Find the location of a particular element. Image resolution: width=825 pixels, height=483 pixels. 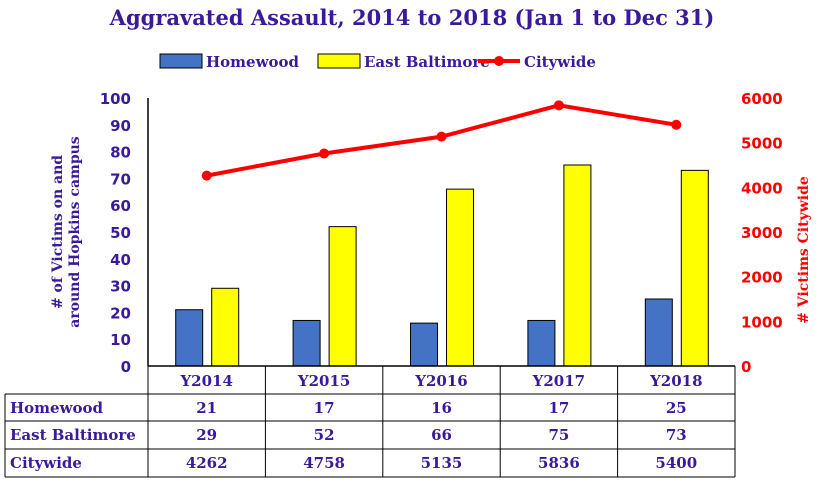

legend-label: East Baltimore is located at coordinates (427, 62).